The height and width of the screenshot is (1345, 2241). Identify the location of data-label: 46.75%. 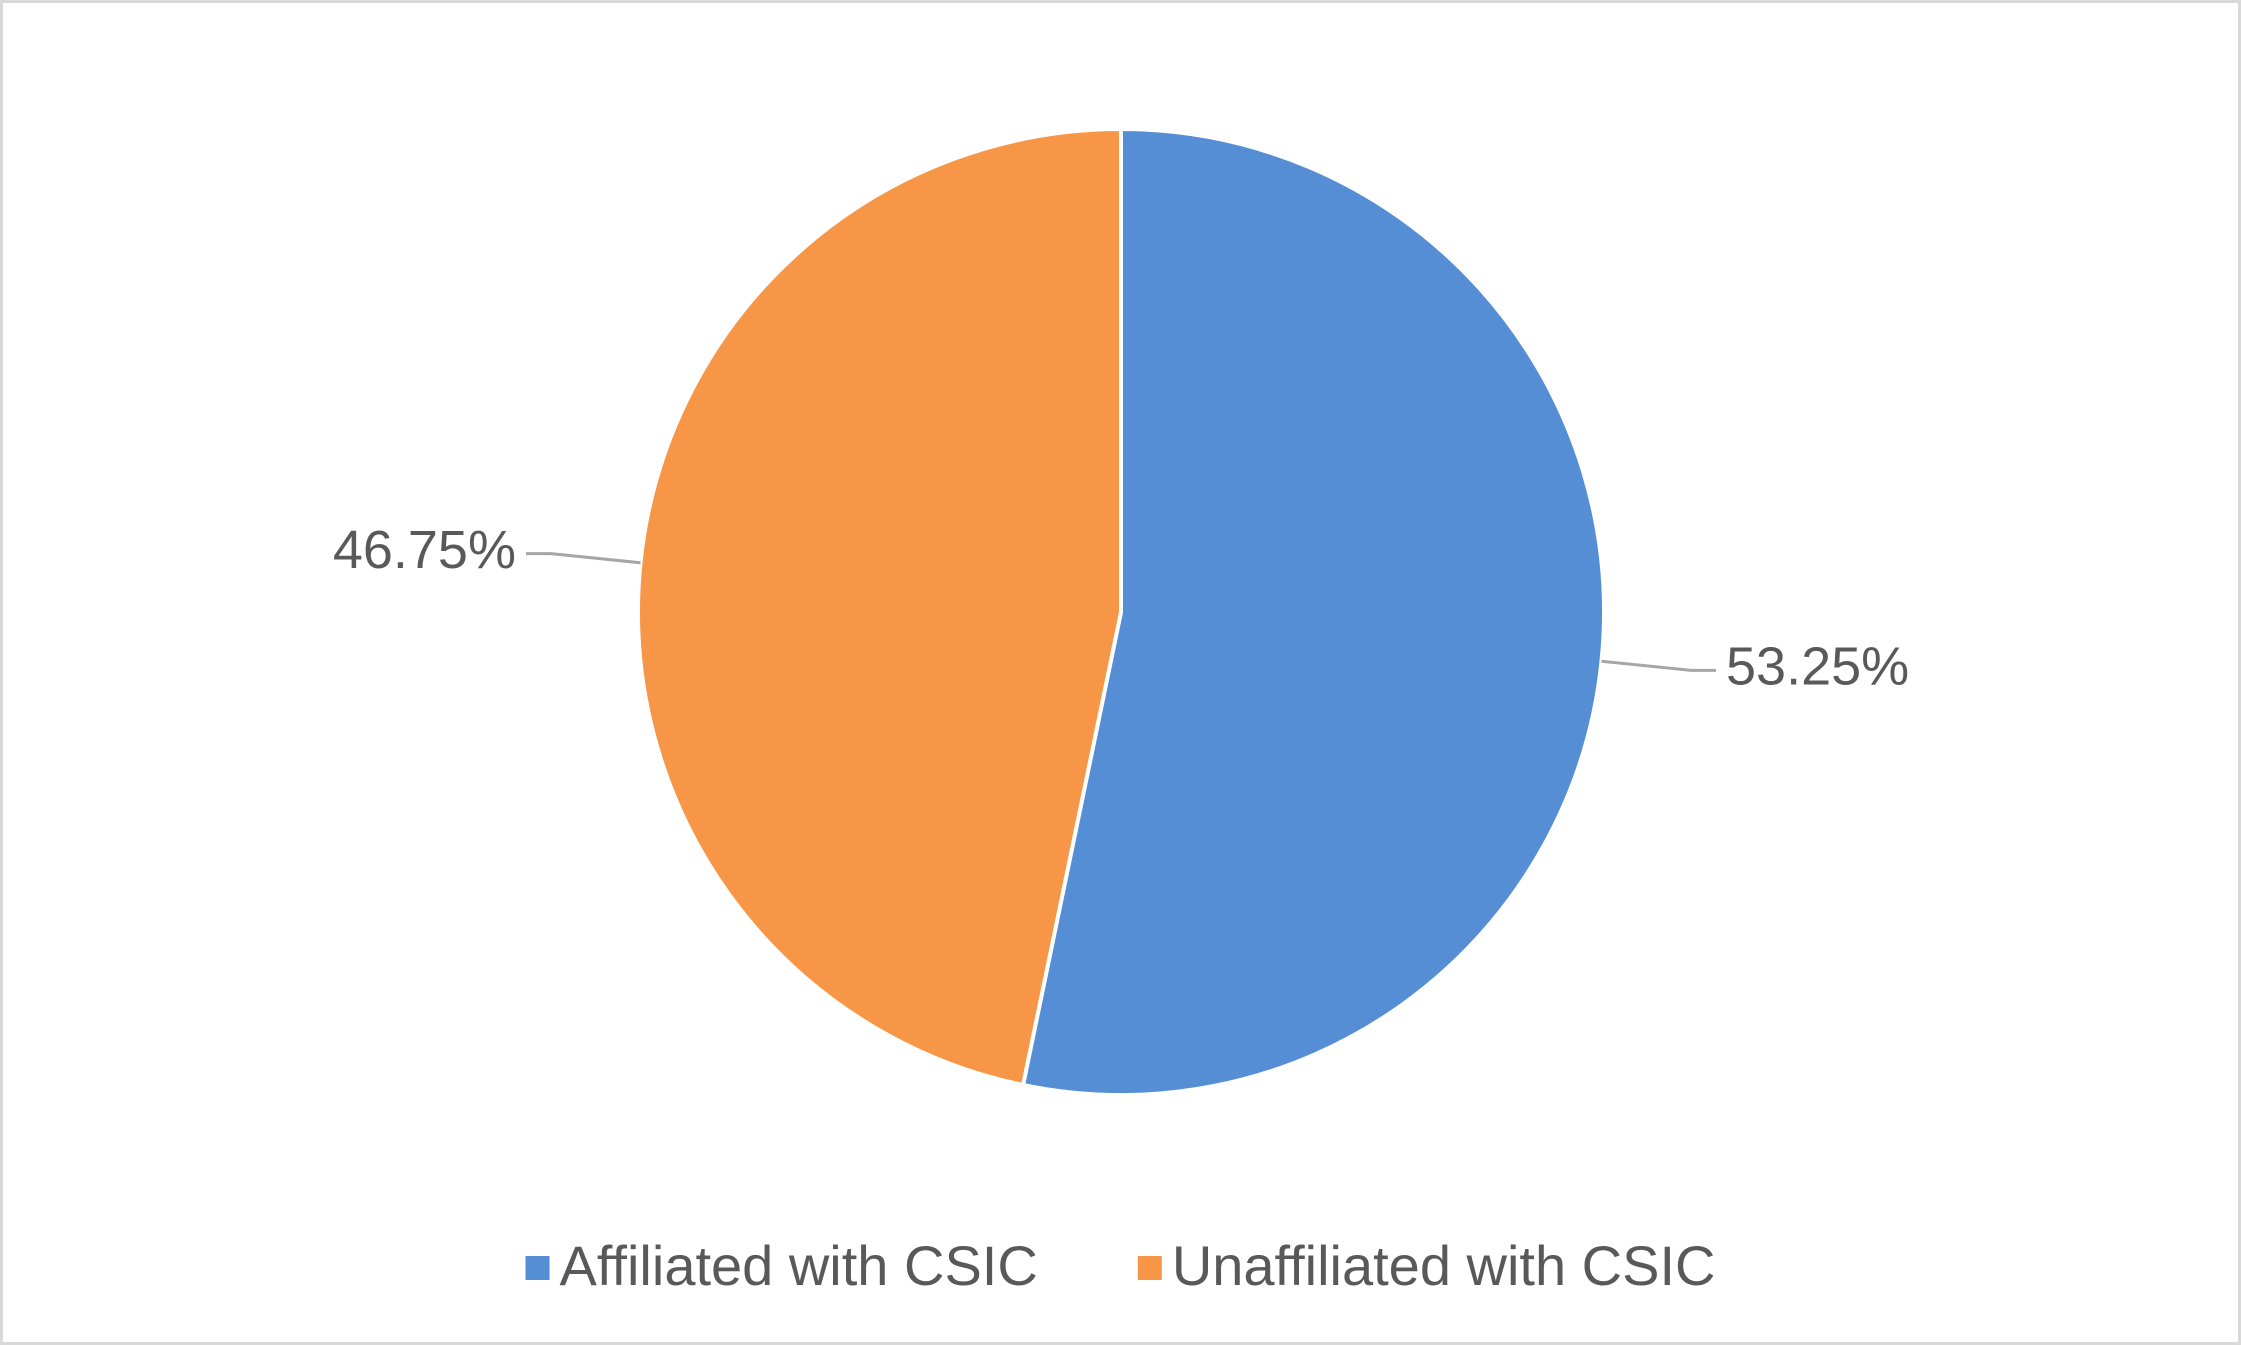
(424, 550).